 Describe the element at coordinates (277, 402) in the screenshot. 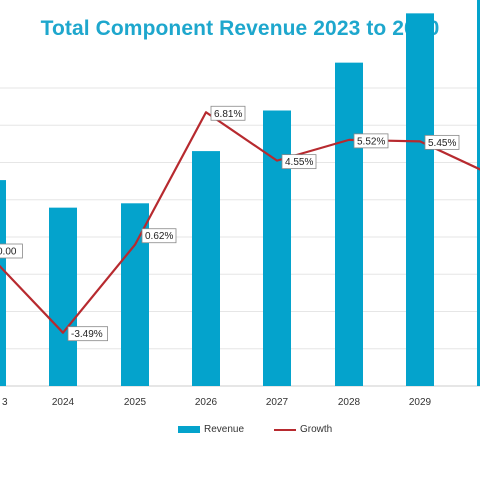

I see `x-tick-label: 2027` at that location.